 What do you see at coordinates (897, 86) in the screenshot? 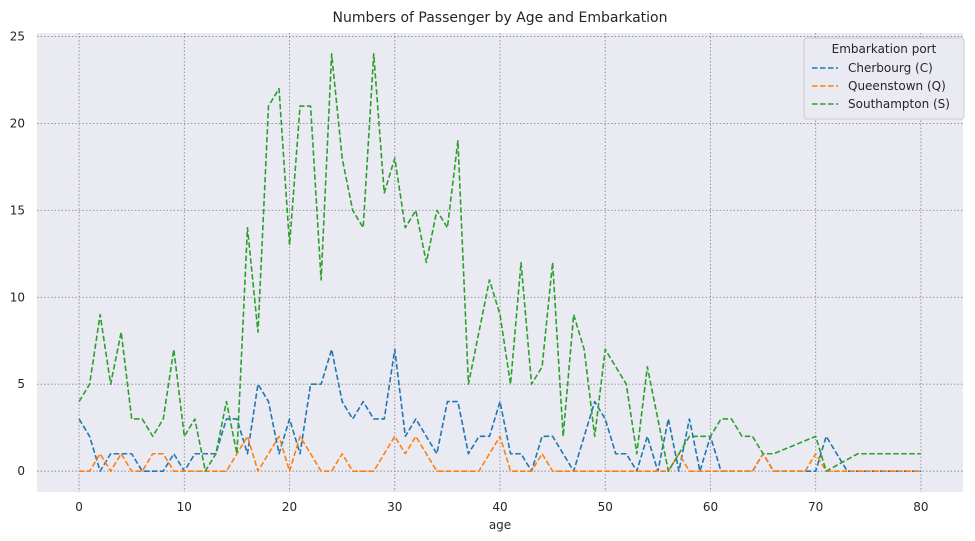
I see `legend-label-1: Queenstown (Q)` at bounding box center [897, 86].